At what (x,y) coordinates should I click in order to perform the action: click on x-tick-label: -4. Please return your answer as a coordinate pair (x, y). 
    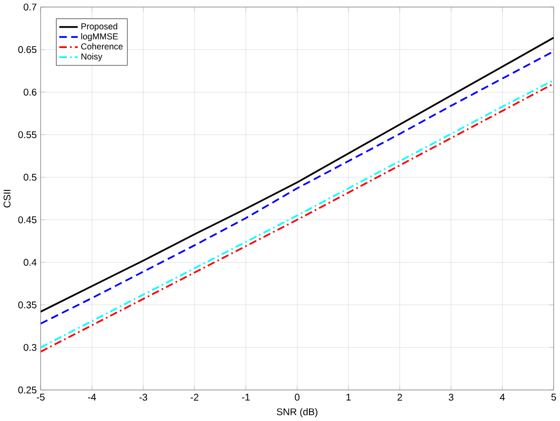
    Looking at the image, I should click on (92, 397).